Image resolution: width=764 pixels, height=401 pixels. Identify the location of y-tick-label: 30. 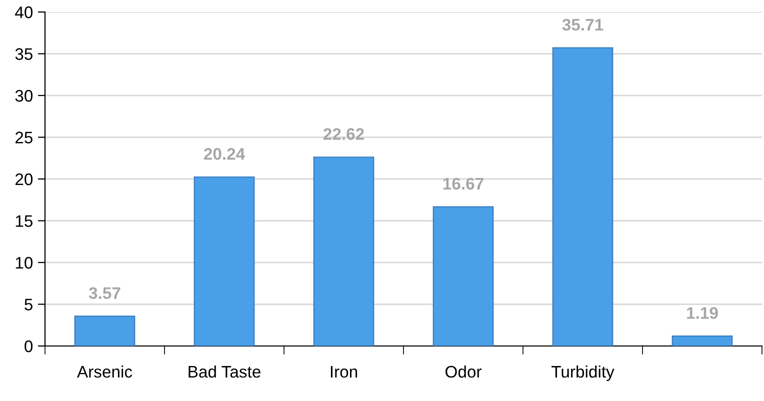
(24, 96).